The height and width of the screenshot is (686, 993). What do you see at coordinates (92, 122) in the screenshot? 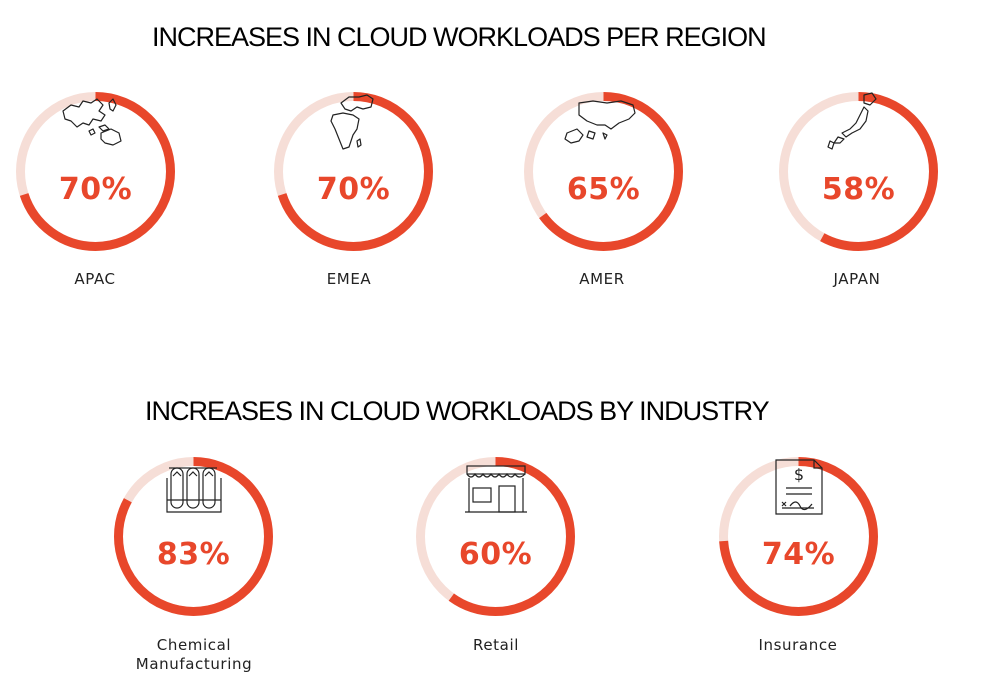
I see `asia-pacific-map-icon` at bounding box center [92, 122].